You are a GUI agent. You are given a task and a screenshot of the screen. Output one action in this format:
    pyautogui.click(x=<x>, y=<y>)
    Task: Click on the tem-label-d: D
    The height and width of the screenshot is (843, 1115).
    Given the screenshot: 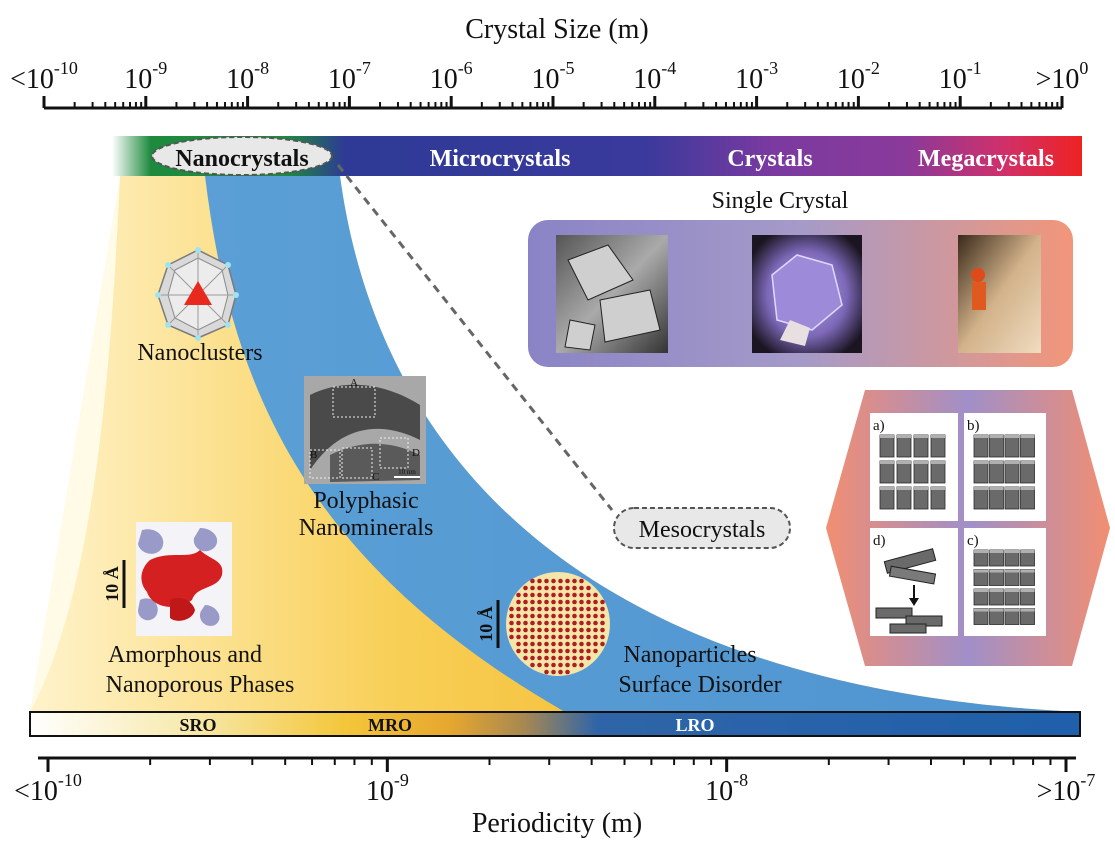 What is the action you would take?
    pyautogui.click(x=416, y=453)
    